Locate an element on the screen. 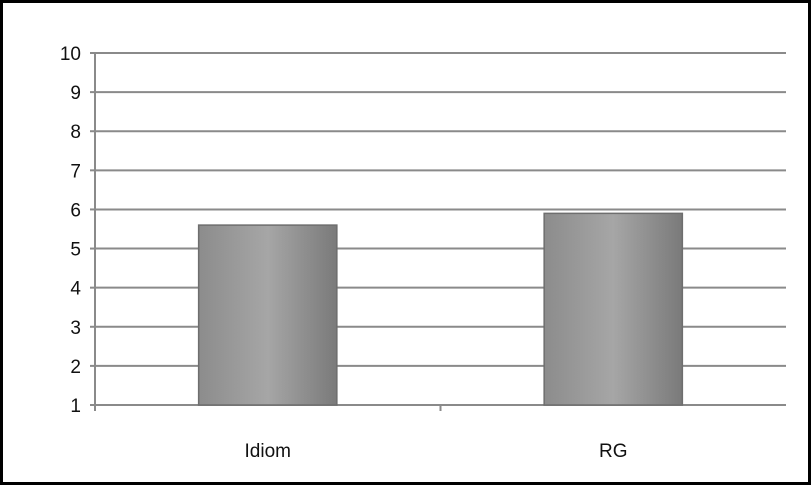 This screenshot has width=811, height=488. y-tick-label: 2 is located at coordinates (75, 367).